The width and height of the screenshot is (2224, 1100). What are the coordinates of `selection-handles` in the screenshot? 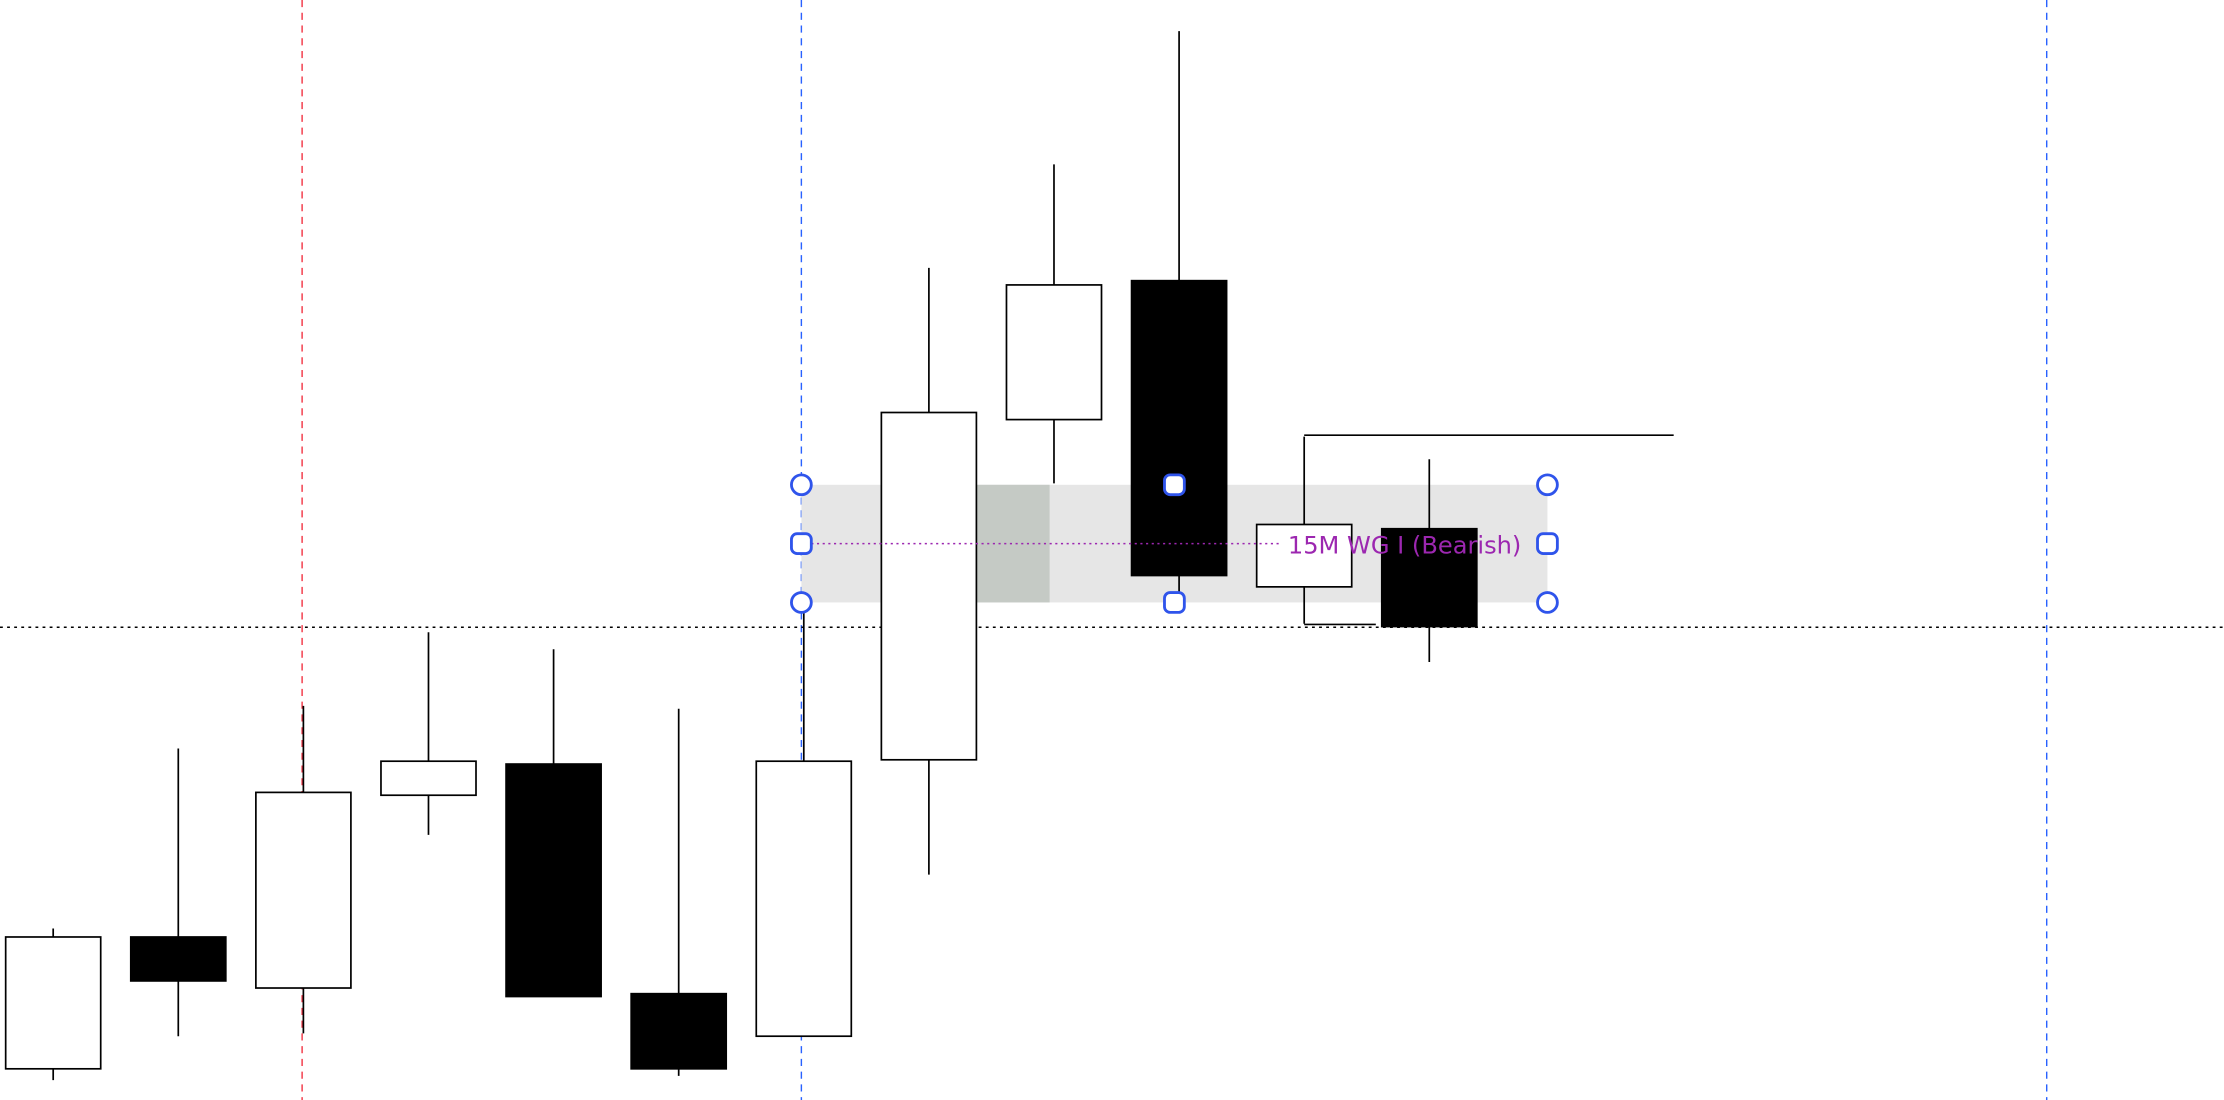 It's located at (1174, 543).